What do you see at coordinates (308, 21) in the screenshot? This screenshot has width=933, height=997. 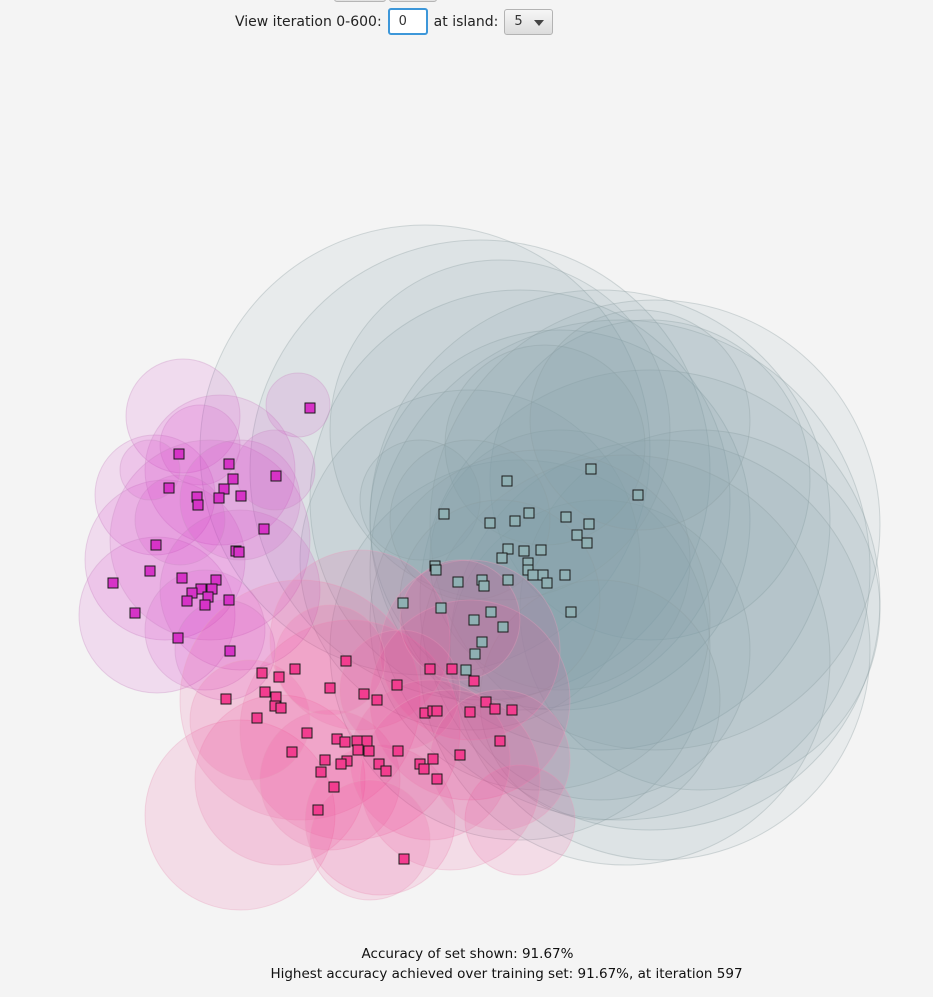 I see `iteration-label: View iteration 0-600:` at bounding box center [308, 21].